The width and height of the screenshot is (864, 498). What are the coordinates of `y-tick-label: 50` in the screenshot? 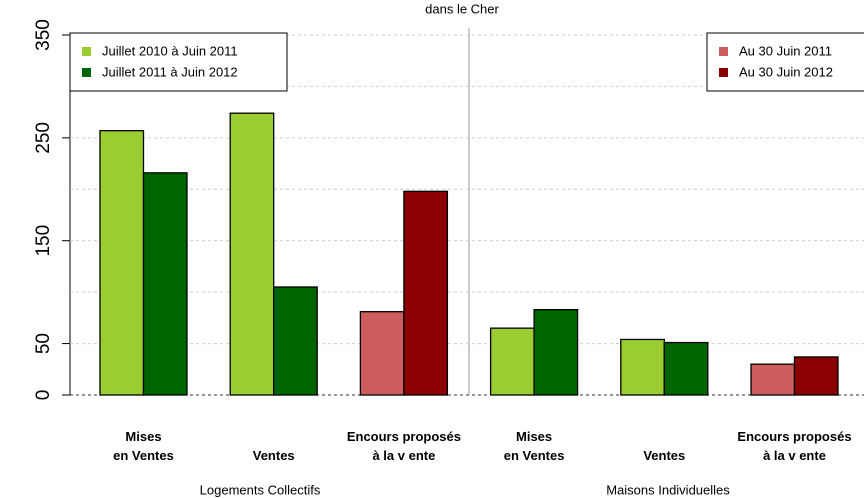 It's located at (43, 343).